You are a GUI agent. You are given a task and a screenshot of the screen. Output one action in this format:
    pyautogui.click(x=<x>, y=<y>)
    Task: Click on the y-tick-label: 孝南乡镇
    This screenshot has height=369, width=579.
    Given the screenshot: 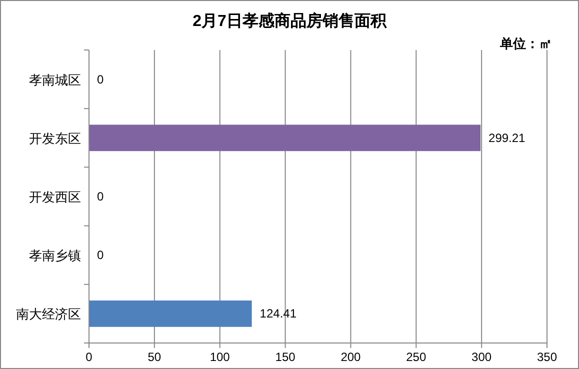 What is the action you would take?
    pyautogui.click(x=55, y=256)
    